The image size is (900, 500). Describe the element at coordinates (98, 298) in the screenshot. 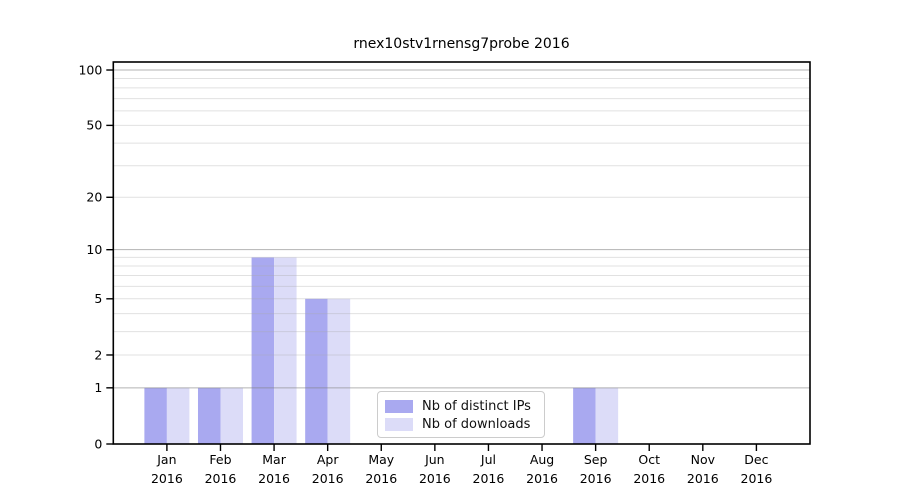

I see `y-tick-label: 5` at that location.